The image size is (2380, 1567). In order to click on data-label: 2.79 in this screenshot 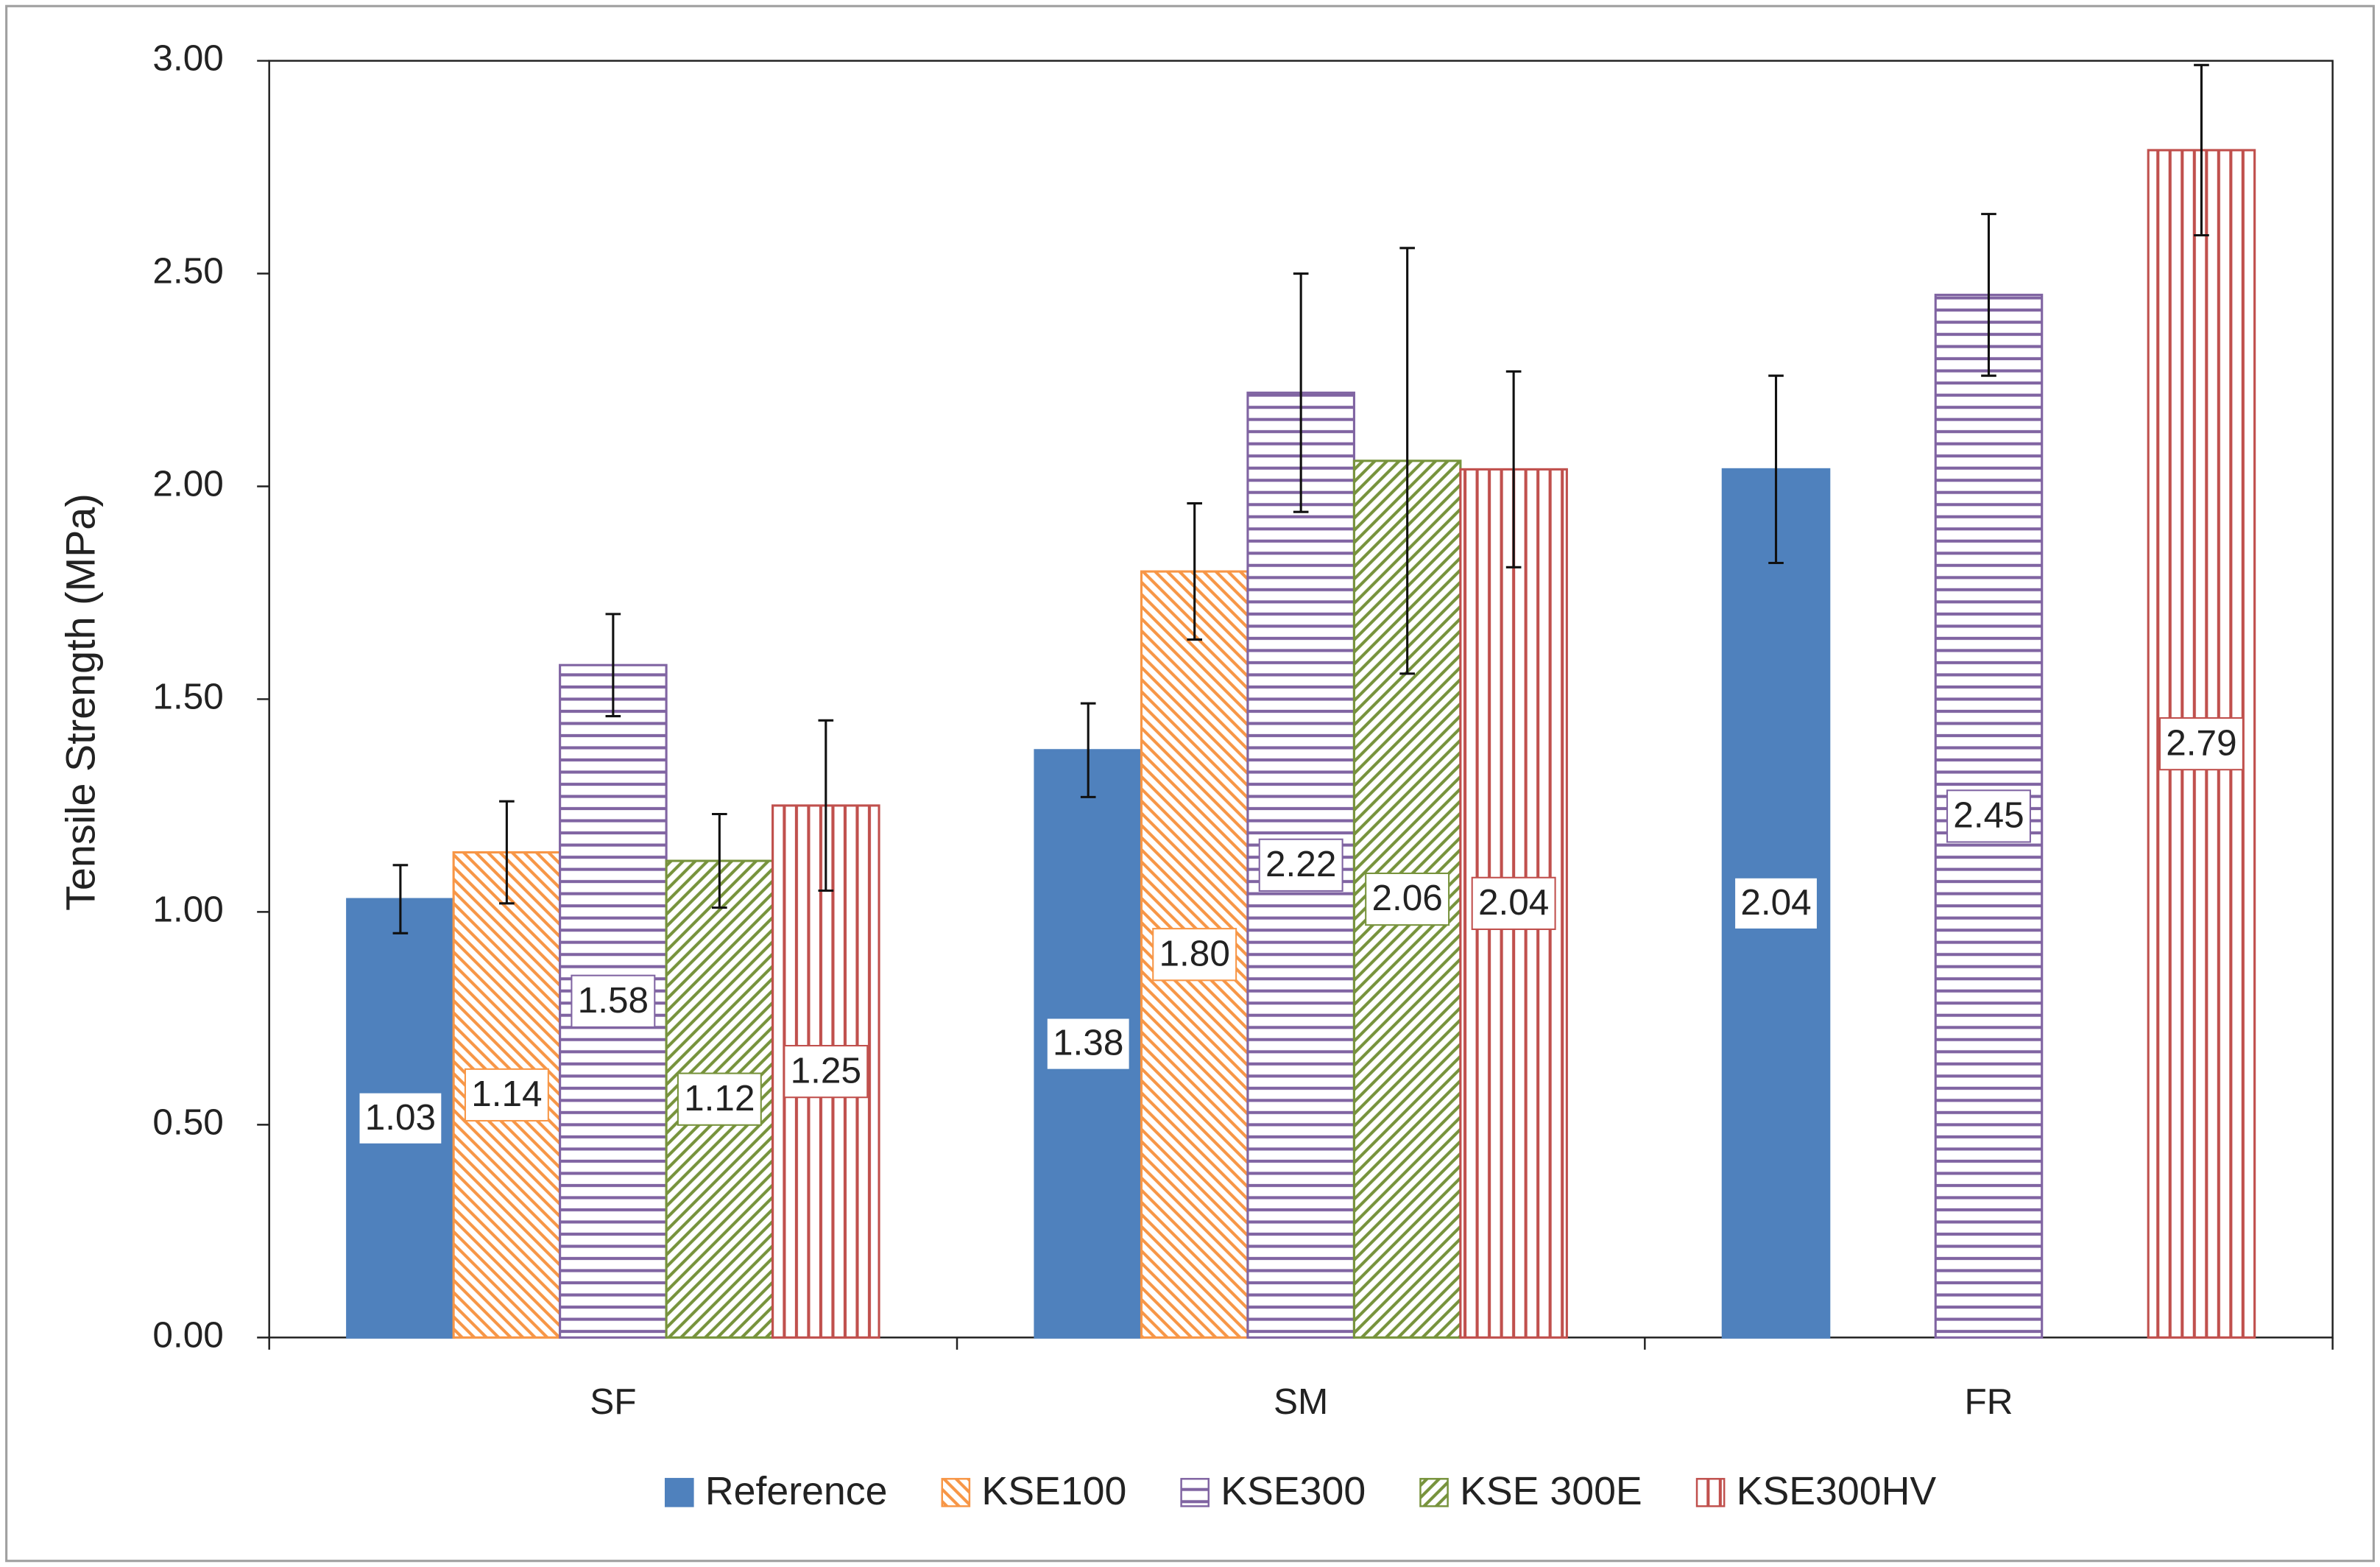, I will do `click(2201, 743)`.